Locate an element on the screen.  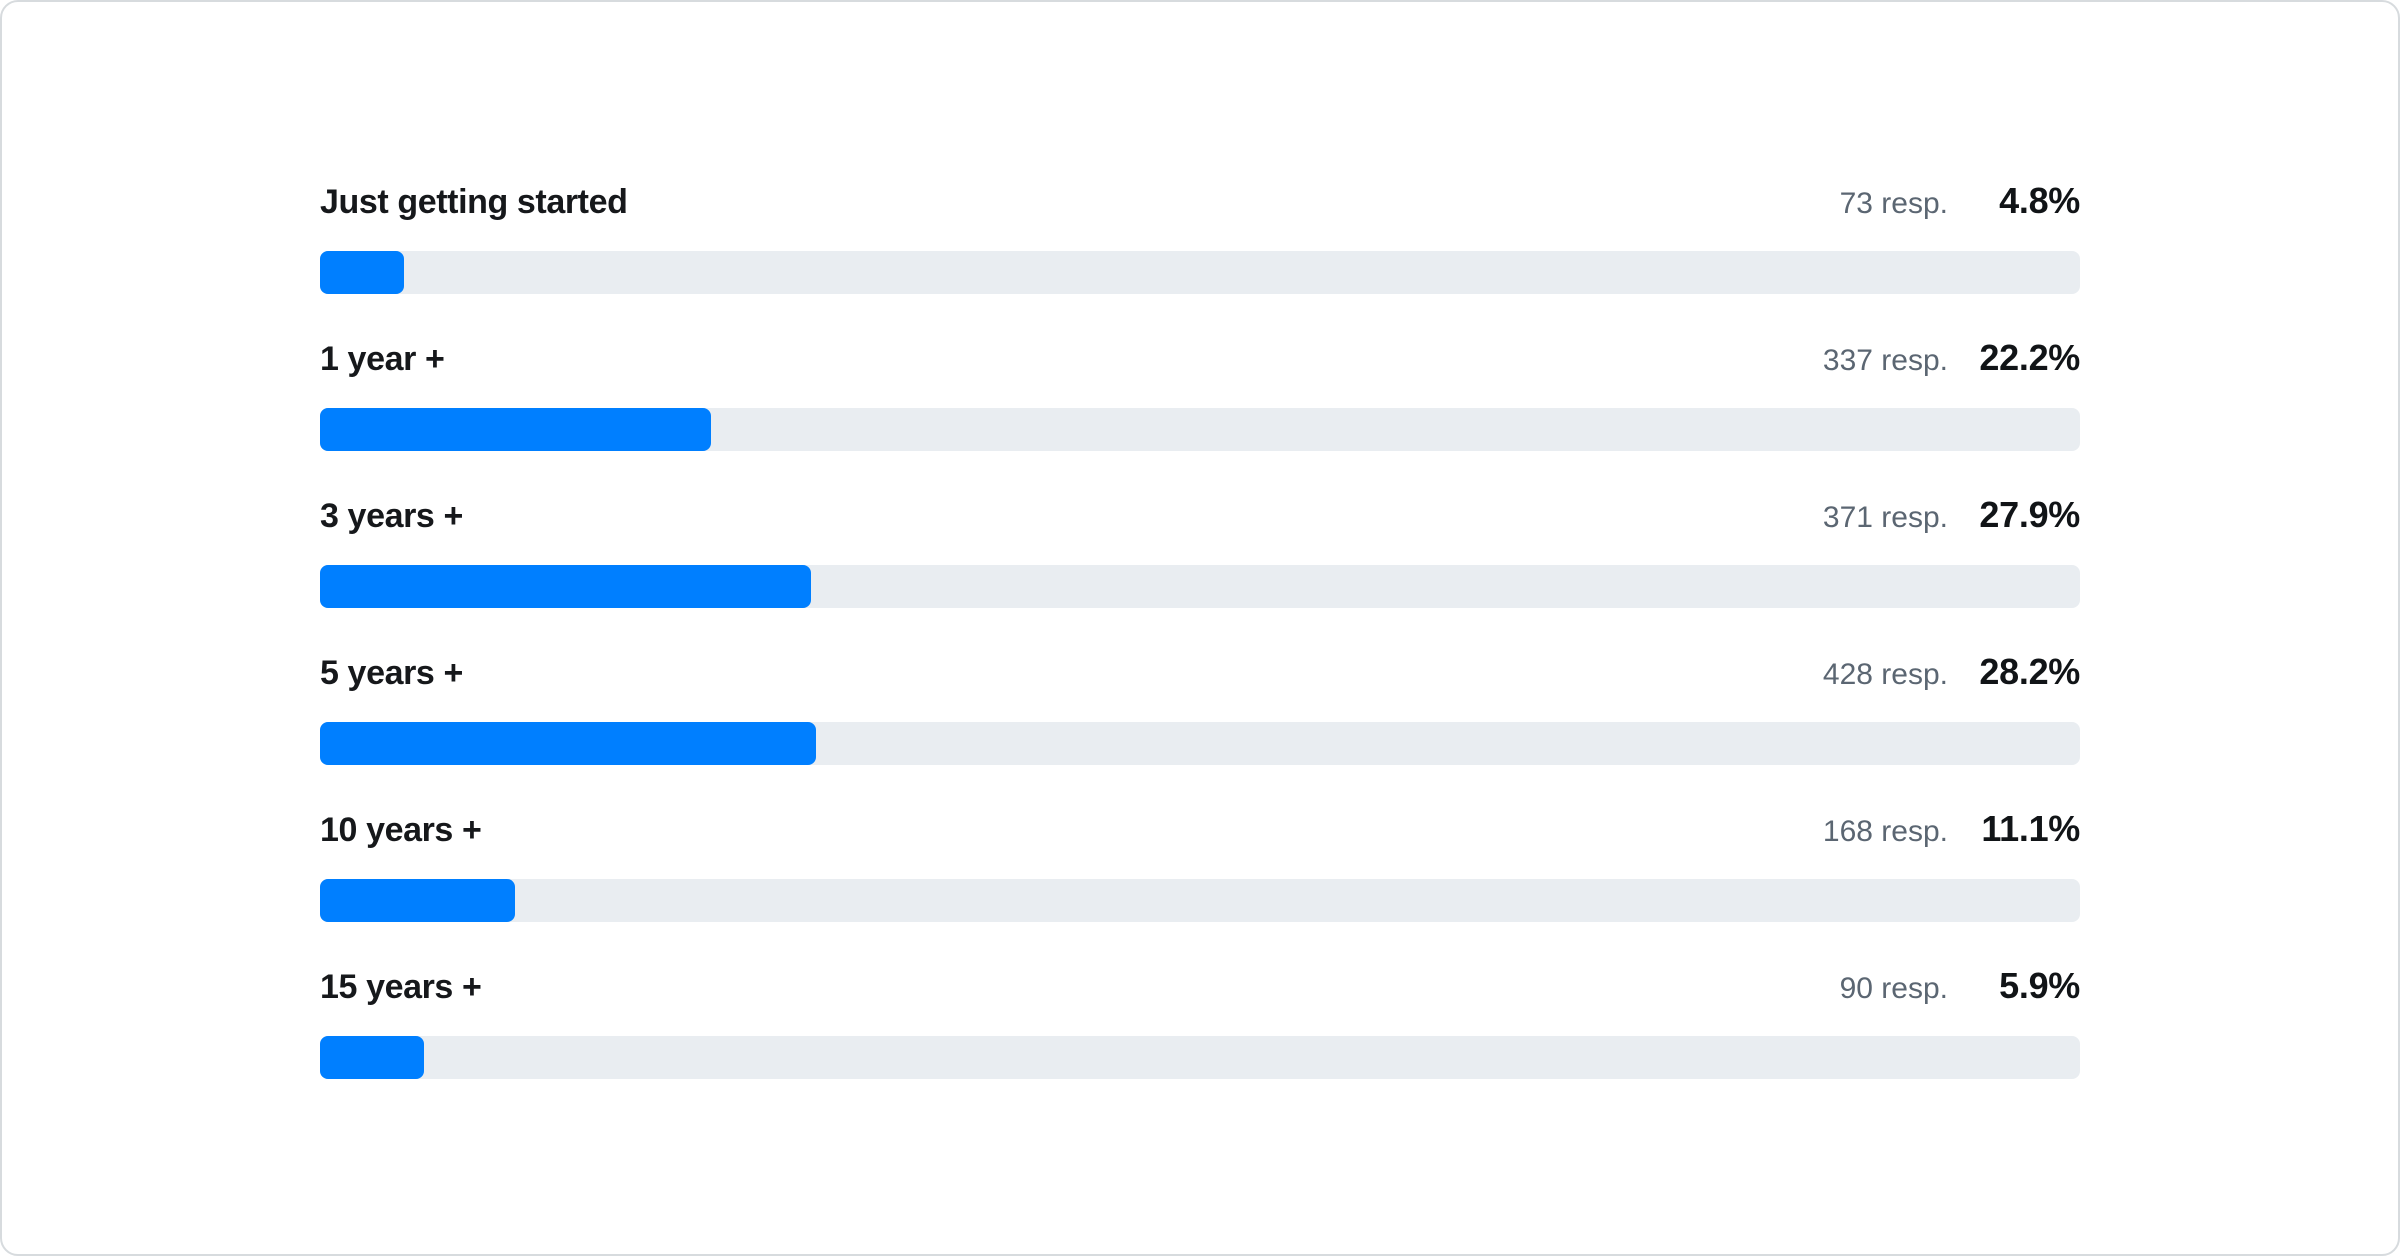
row-stats: 73 resp. 4.8% is located at coordinates (1960, 202).